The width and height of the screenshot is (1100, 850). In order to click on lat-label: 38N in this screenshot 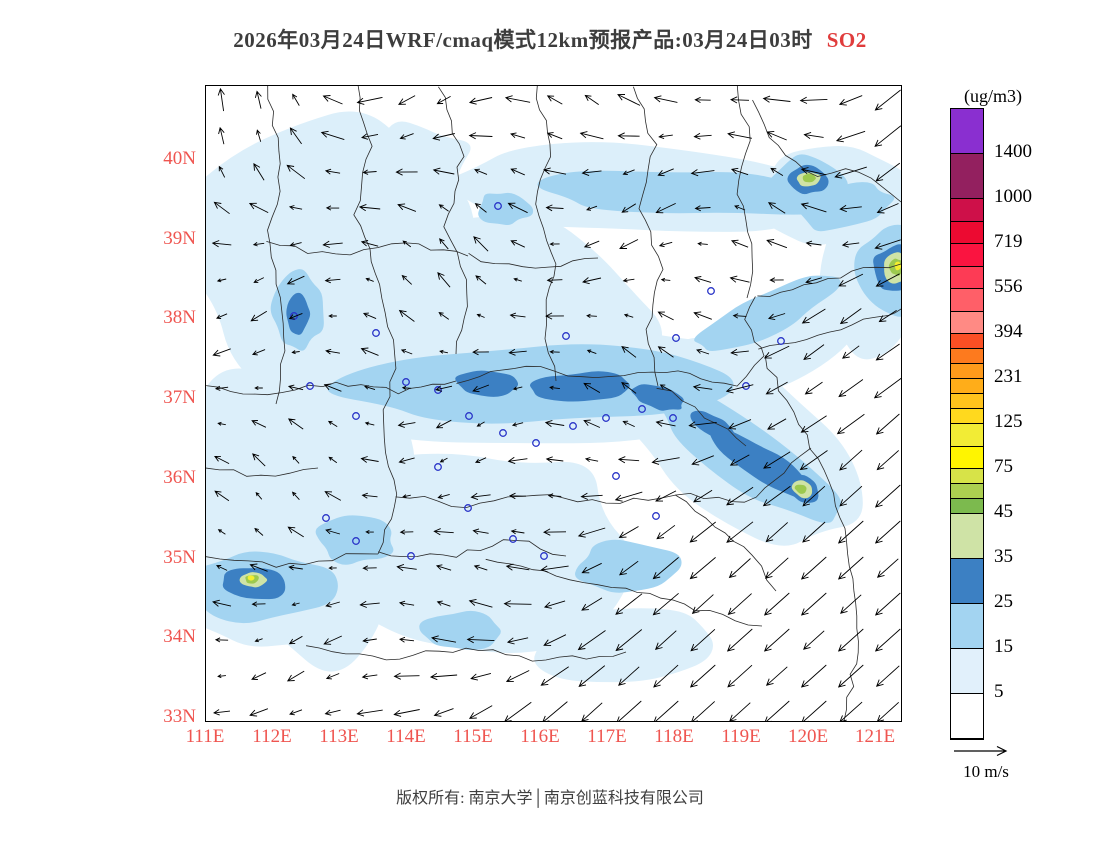, I will do `click(179, 318)`.